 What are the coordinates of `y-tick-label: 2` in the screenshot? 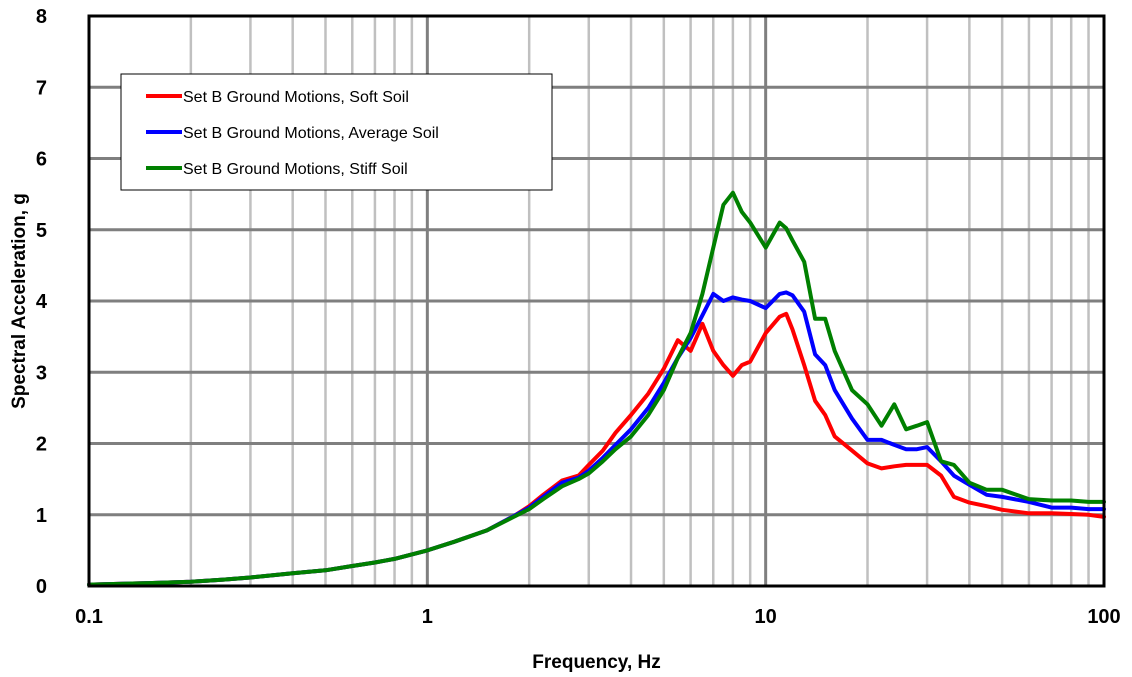 It's located at (41, 445).